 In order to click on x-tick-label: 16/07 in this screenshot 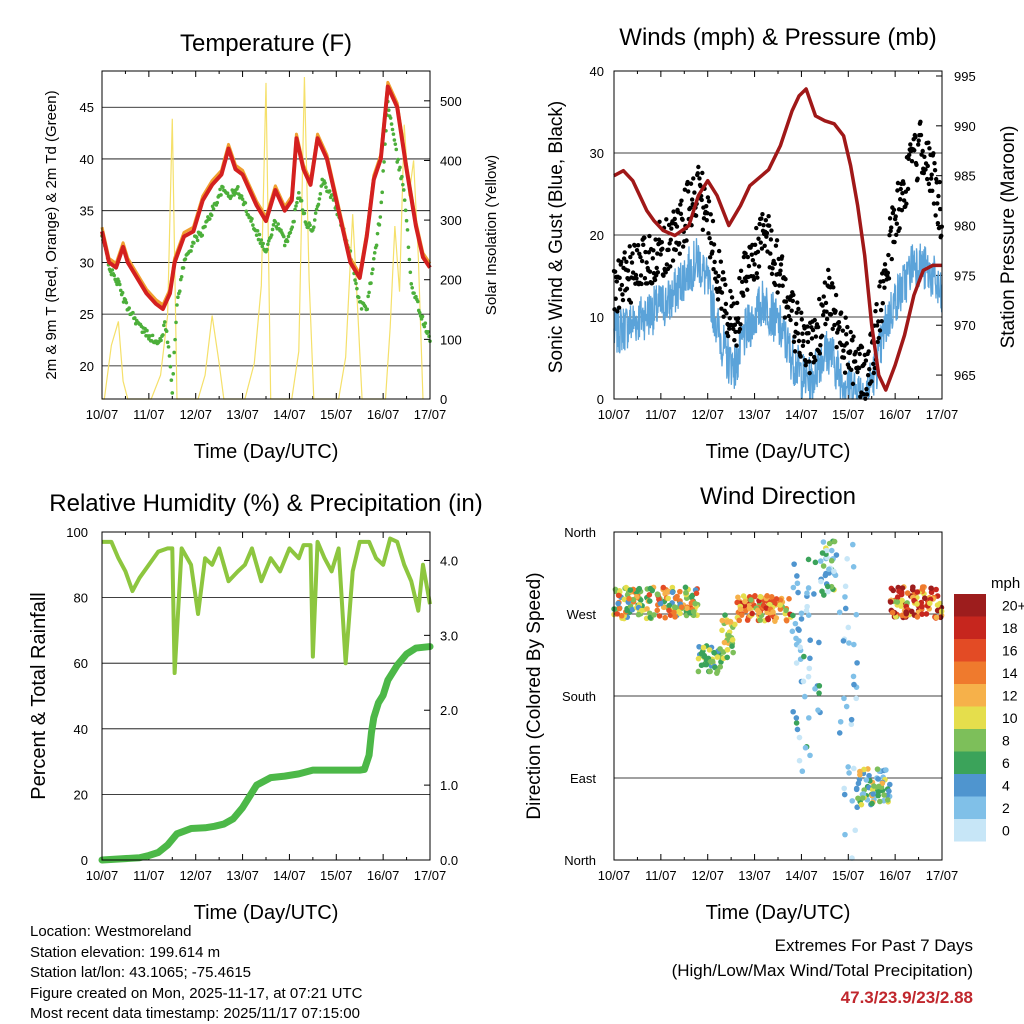, I will do `click(383, 414)`.